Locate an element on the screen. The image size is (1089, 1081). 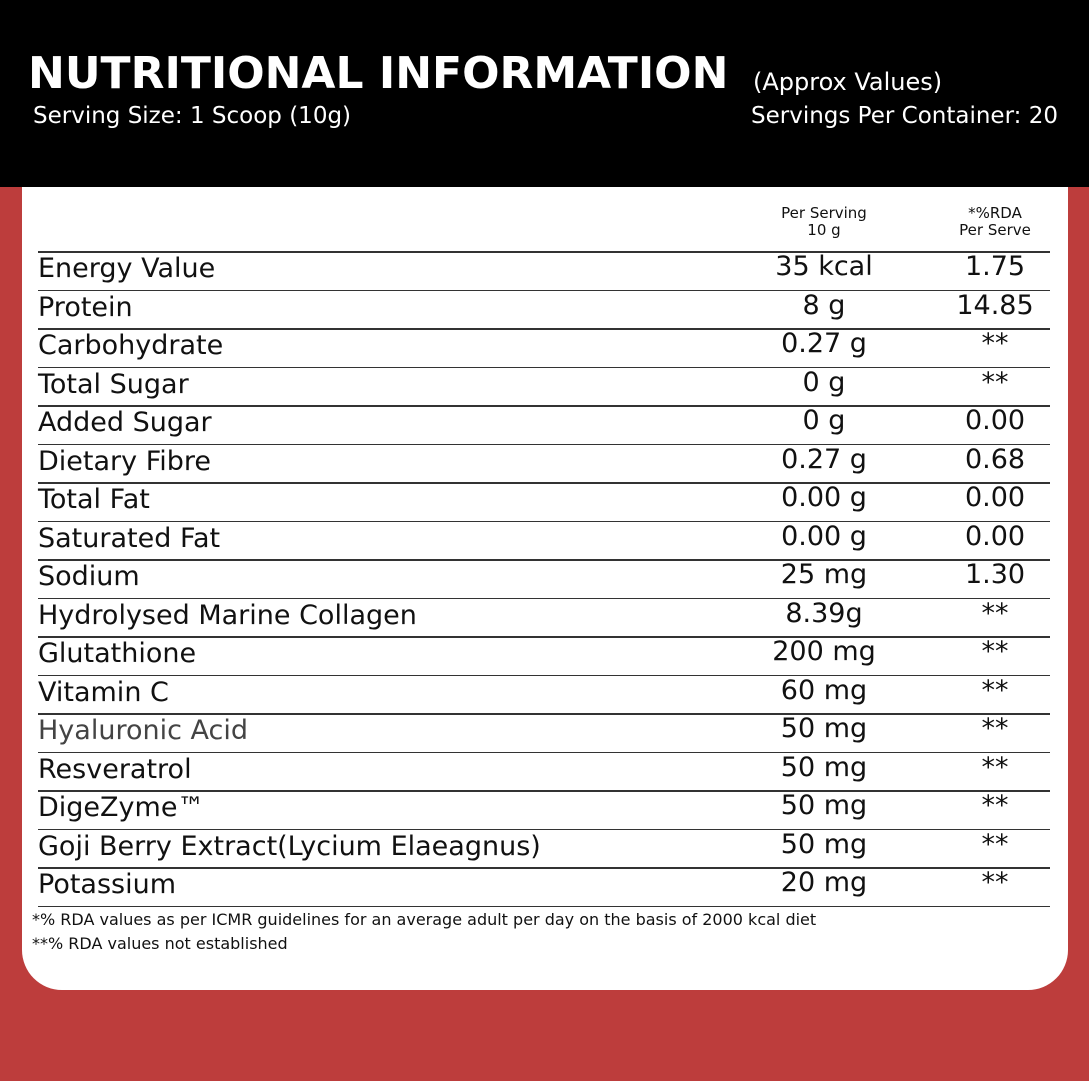
nutrient-name: Carbohydrate is located at coordinates (131, 345).